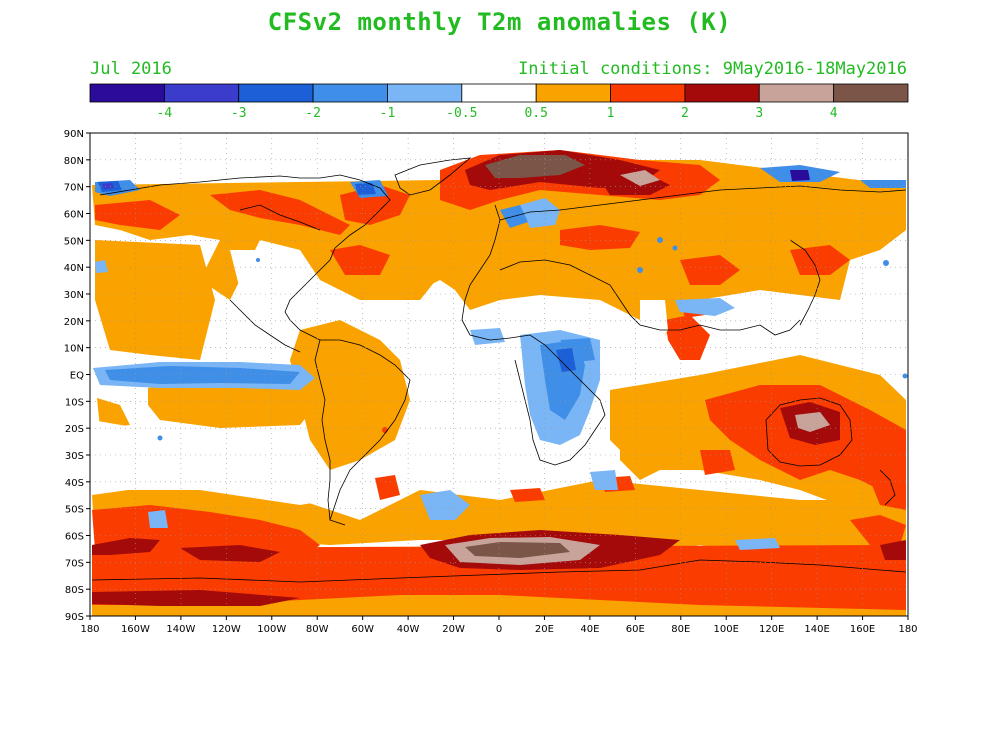  What do you see at coordinates (74, 483) in the screenshot?
I see `latitude-label: 40S` at bounding box center [74, 483].